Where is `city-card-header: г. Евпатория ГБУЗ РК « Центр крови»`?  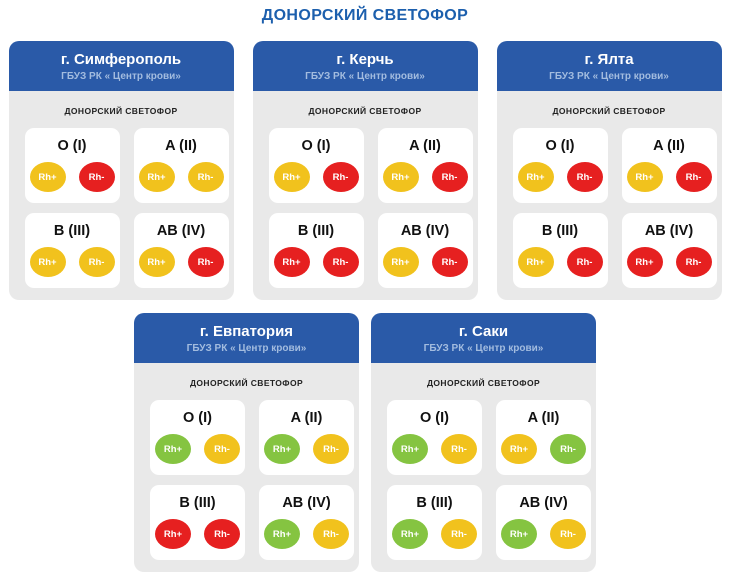
city-card-header: г. Евпатория ГБУЗ РК « Центр крови» is located at coordinates (246, 338).